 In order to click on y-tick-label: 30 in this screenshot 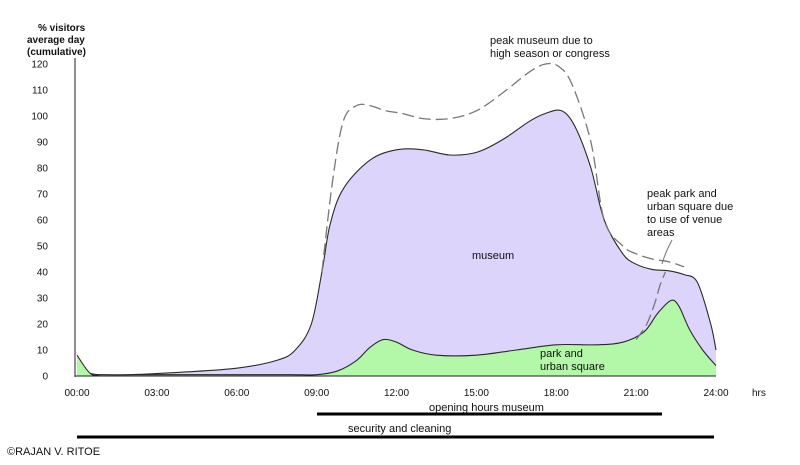, I will do `click(43, 299)`.